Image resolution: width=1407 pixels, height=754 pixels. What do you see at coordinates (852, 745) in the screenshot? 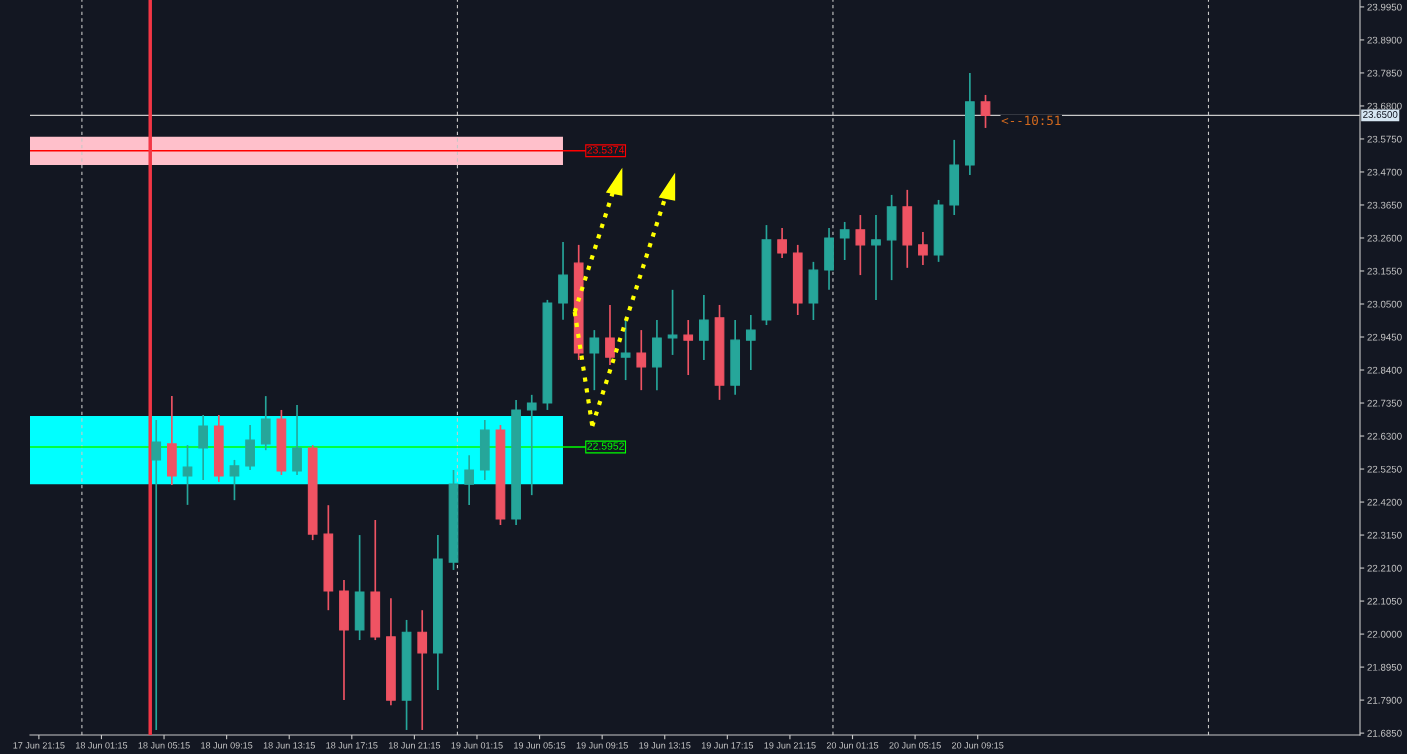
I see `x-tick-label: 20 Jun 01:15` at bounding box center [852, 745].